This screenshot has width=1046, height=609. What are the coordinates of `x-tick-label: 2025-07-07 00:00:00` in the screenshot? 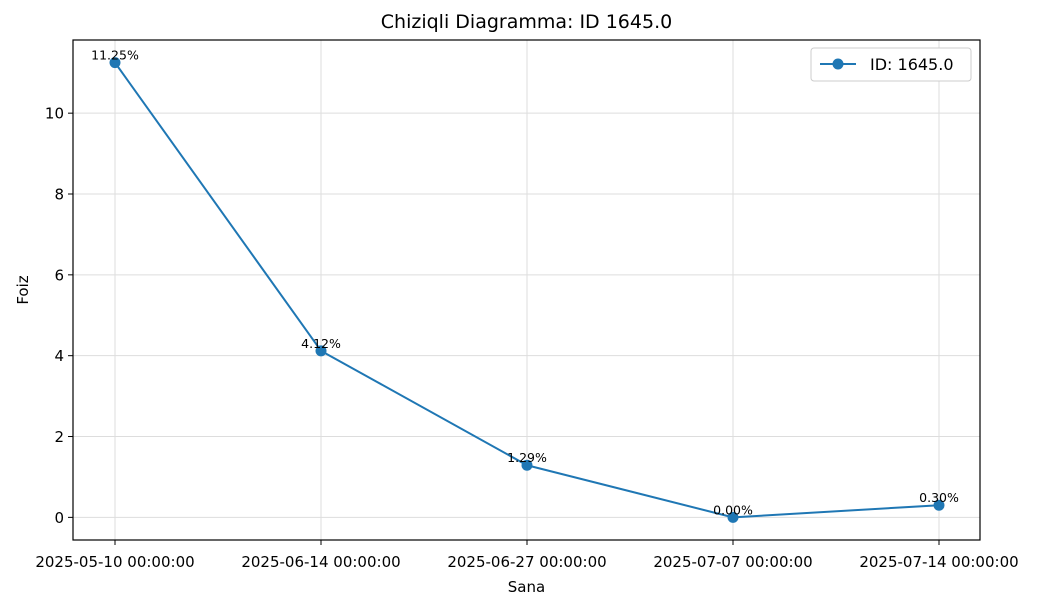 It's located at (732, 562).